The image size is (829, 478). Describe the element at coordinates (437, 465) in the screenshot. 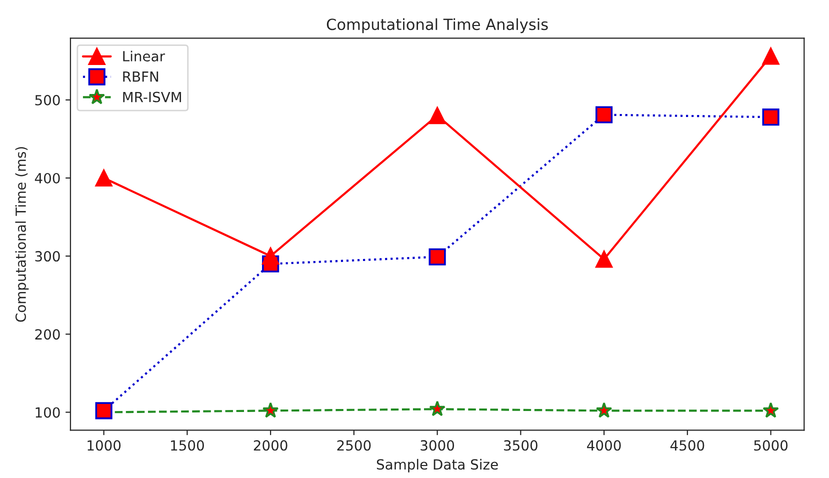

I see `x-axis-title: Sample Data Size` at that location.